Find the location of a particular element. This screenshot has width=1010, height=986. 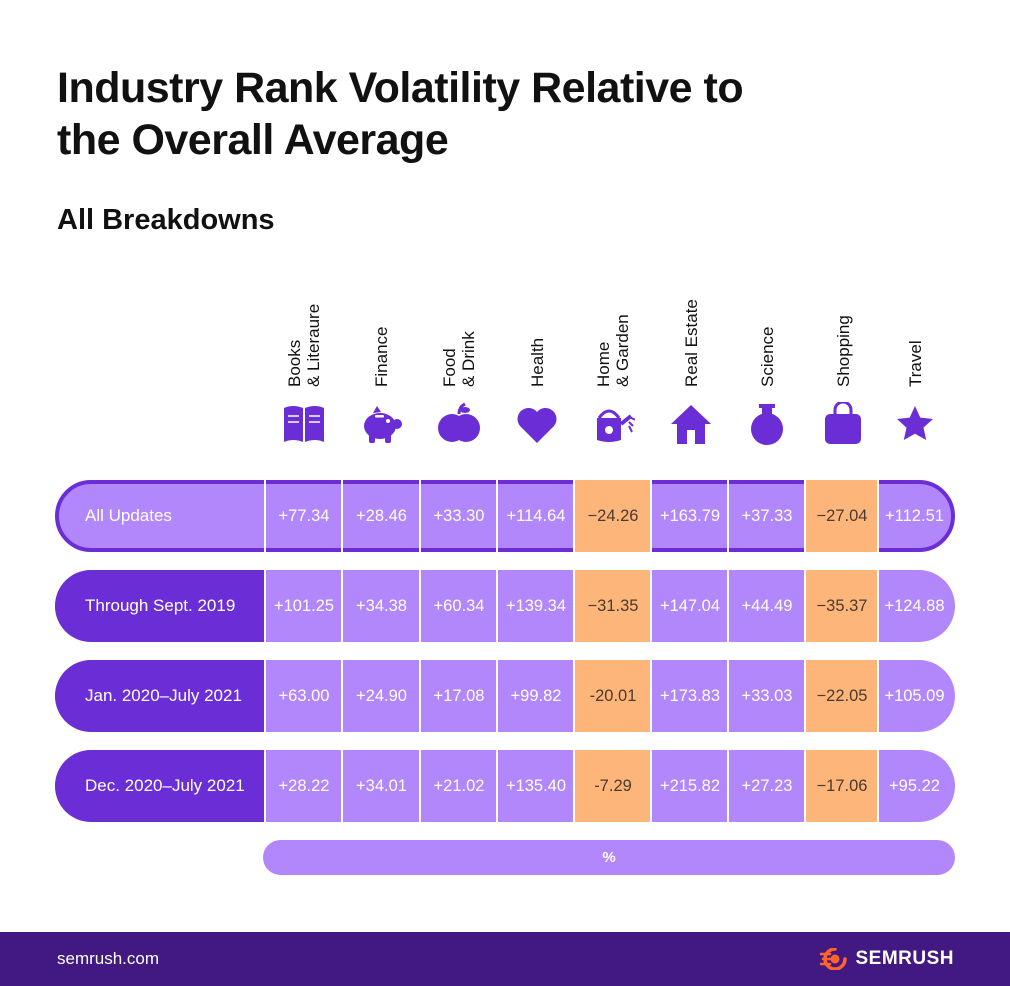

semrush-logo: SEMRUSH is located at coordinates (886, 959).